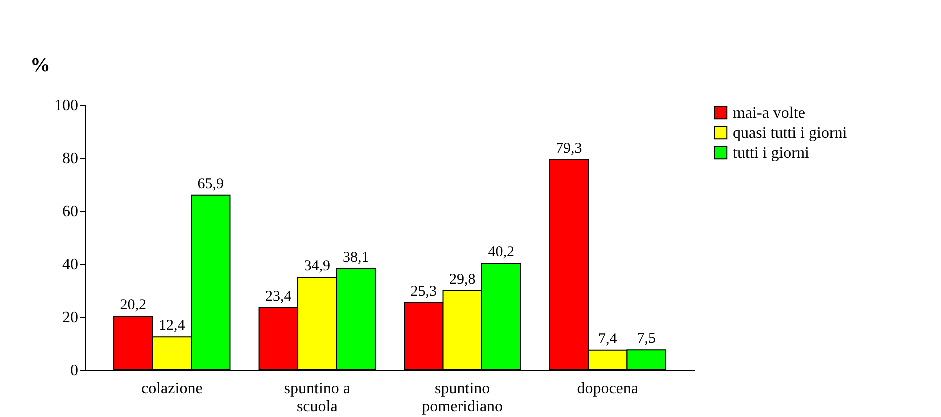 The image size is (941, 417). I want to click on data-label: 40,2, so click(501, 252).